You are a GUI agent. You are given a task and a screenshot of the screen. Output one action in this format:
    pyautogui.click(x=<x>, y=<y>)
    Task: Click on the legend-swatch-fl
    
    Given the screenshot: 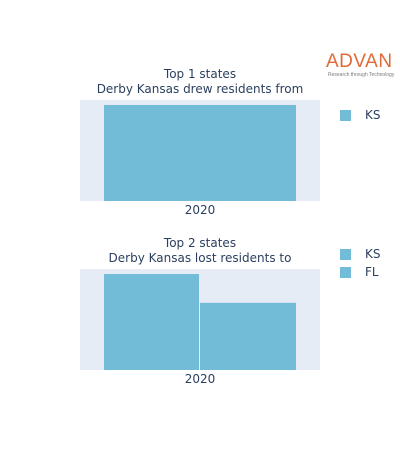 What is the action you would take?
    pyautogui.click(x=345, y=272)
    